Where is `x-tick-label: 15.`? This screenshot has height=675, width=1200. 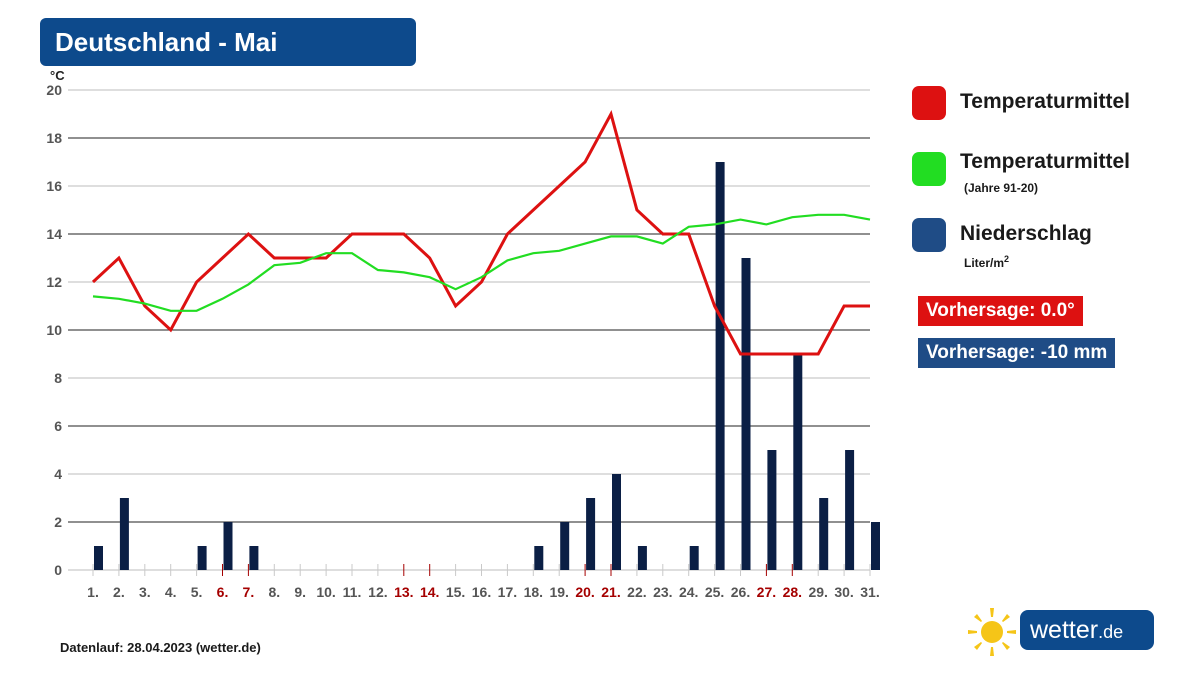 x-tick-label: 15. is located at coordinates (455, 592).